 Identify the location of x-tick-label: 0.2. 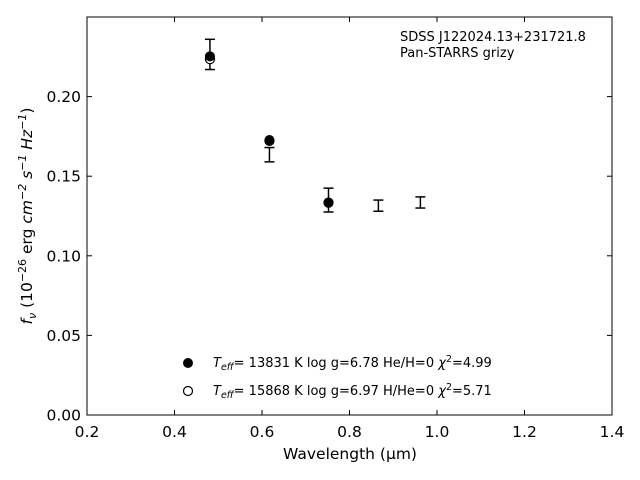
(87, 432).